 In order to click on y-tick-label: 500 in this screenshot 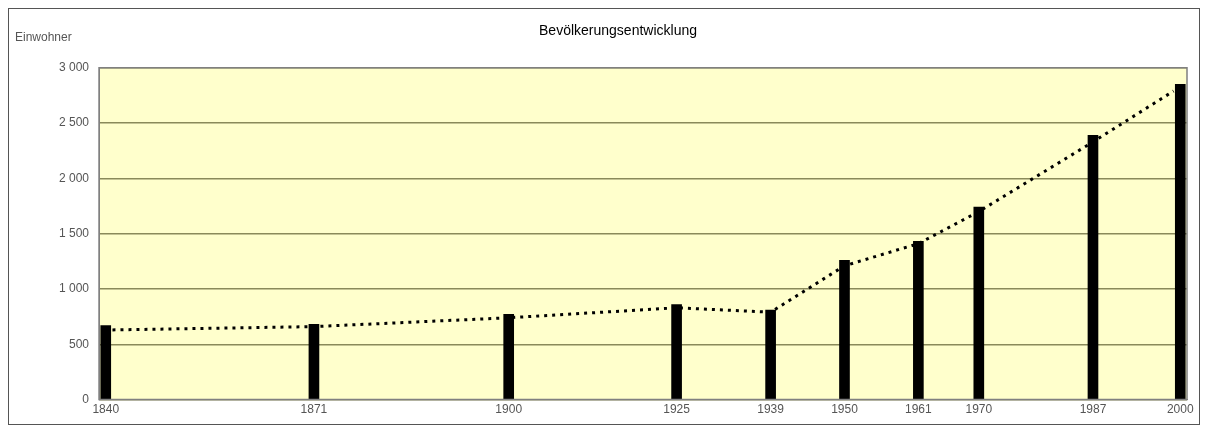, I will do `click(79, 343)`.